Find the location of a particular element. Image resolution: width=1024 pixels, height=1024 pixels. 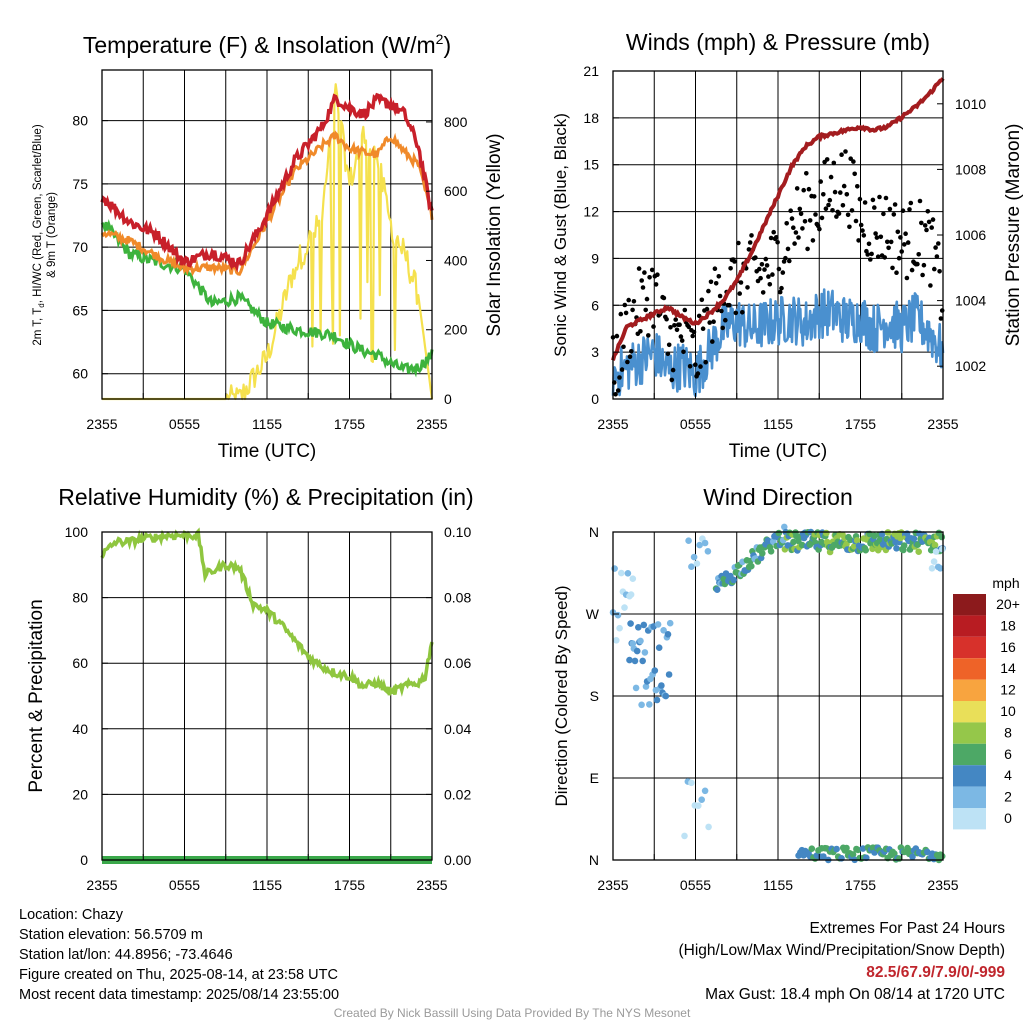

temperature-x-label: Time (UTC) is located at coordinates (267, 451).